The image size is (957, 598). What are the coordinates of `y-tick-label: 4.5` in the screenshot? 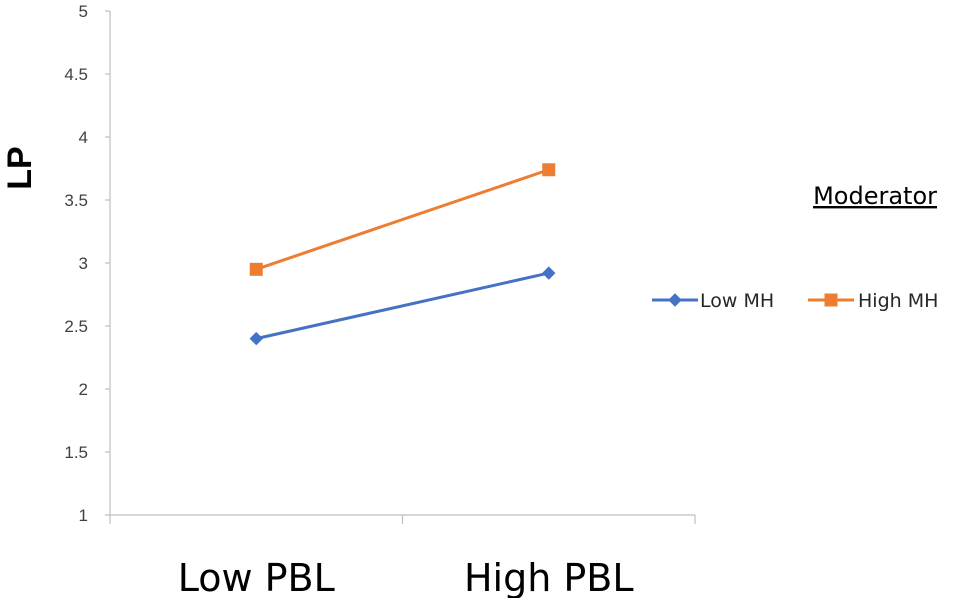 It's located at (76, 74).